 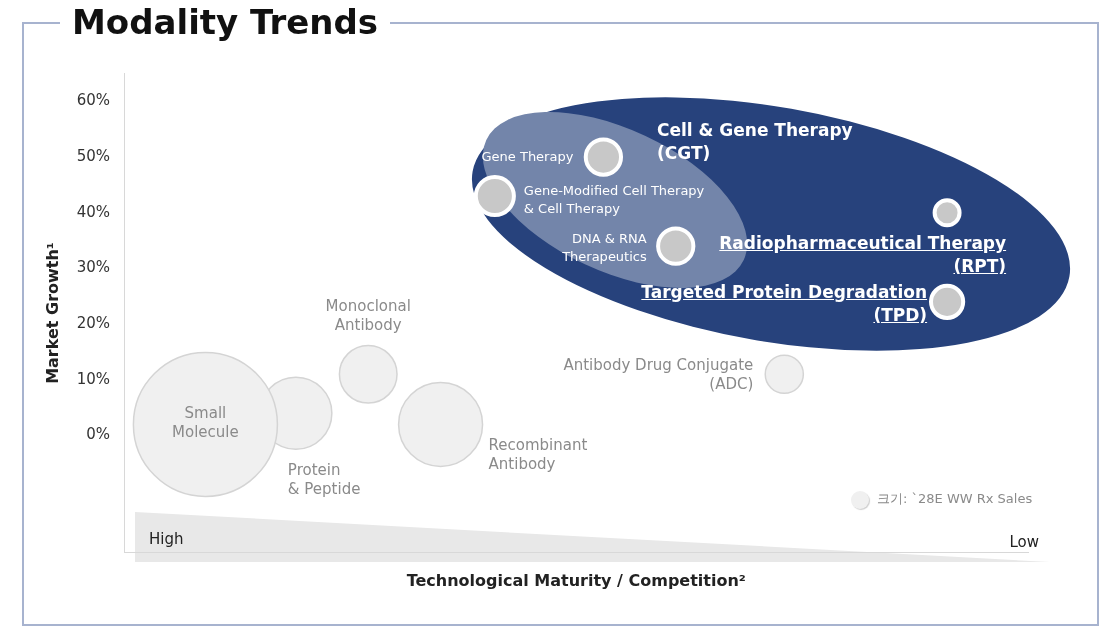 What do you see at coordinates (614, 200) in the screenshot?
I see `series-label: Gene-Modified Cell Therapy & Cell Therapy` at bounding box center [614, 200].